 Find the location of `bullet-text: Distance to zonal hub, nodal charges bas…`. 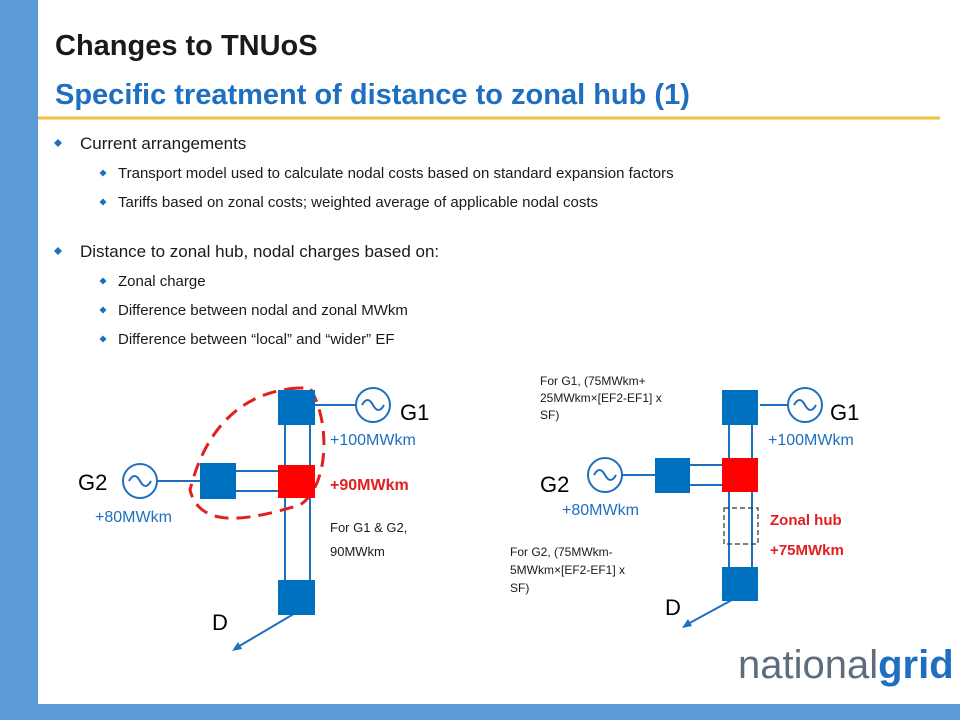

bullet-text: Distance to zonal hub, nodal charges bas… is located at coordinates (259, 251).